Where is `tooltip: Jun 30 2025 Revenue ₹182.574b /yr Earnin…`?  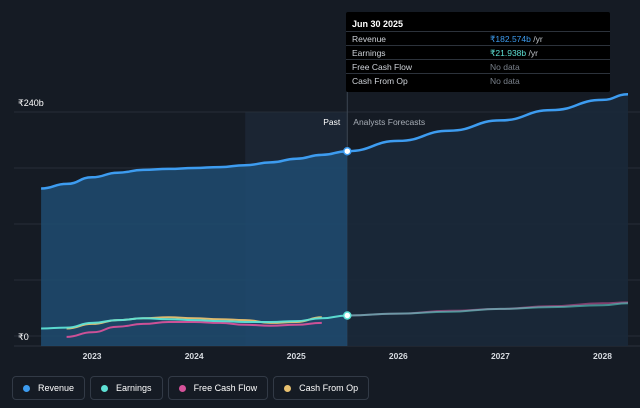
tooltip: Jun 30 2025 Revenue ₹182.574b /yr Earnin… is located at coordinates (478, 52).